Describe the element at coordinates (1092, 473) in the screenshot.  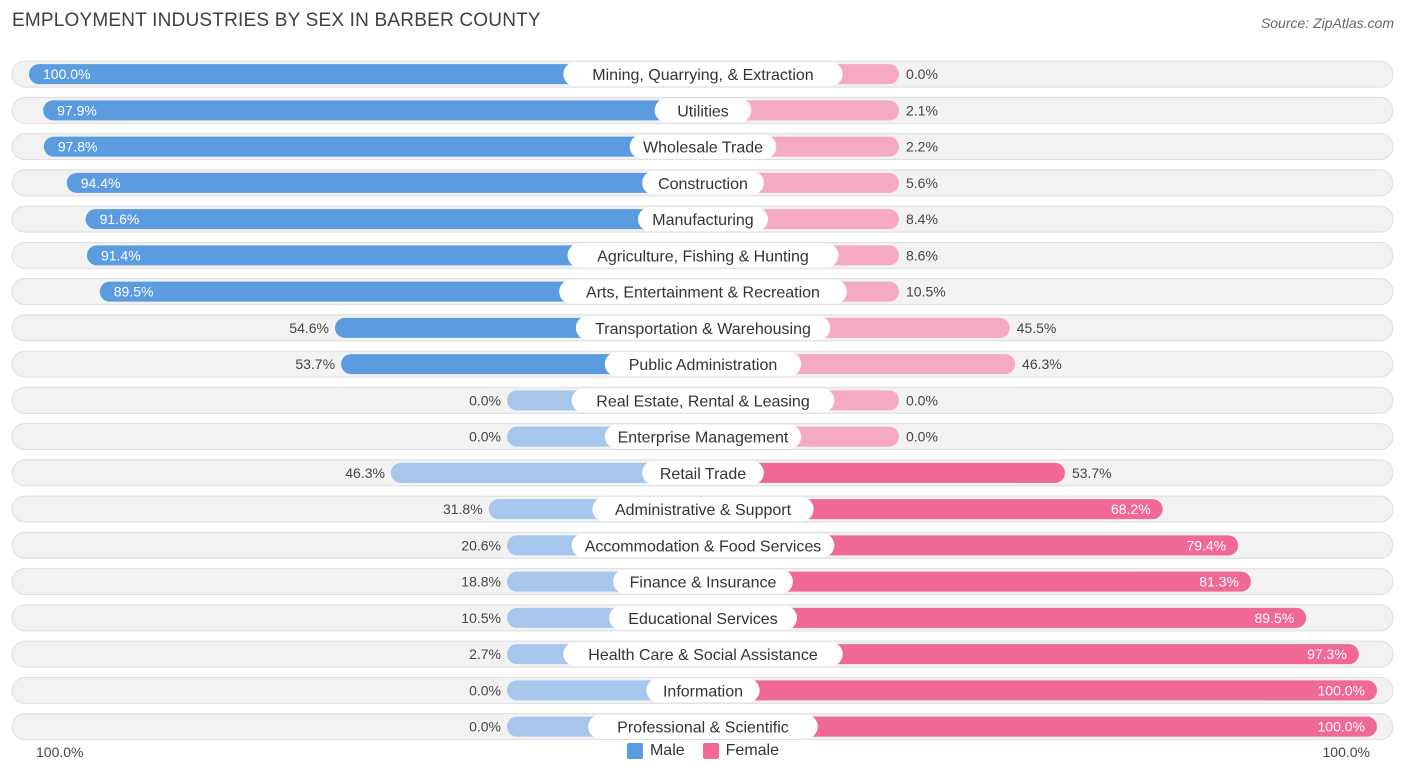
I see `female-value-label: 53.7%` at that location.